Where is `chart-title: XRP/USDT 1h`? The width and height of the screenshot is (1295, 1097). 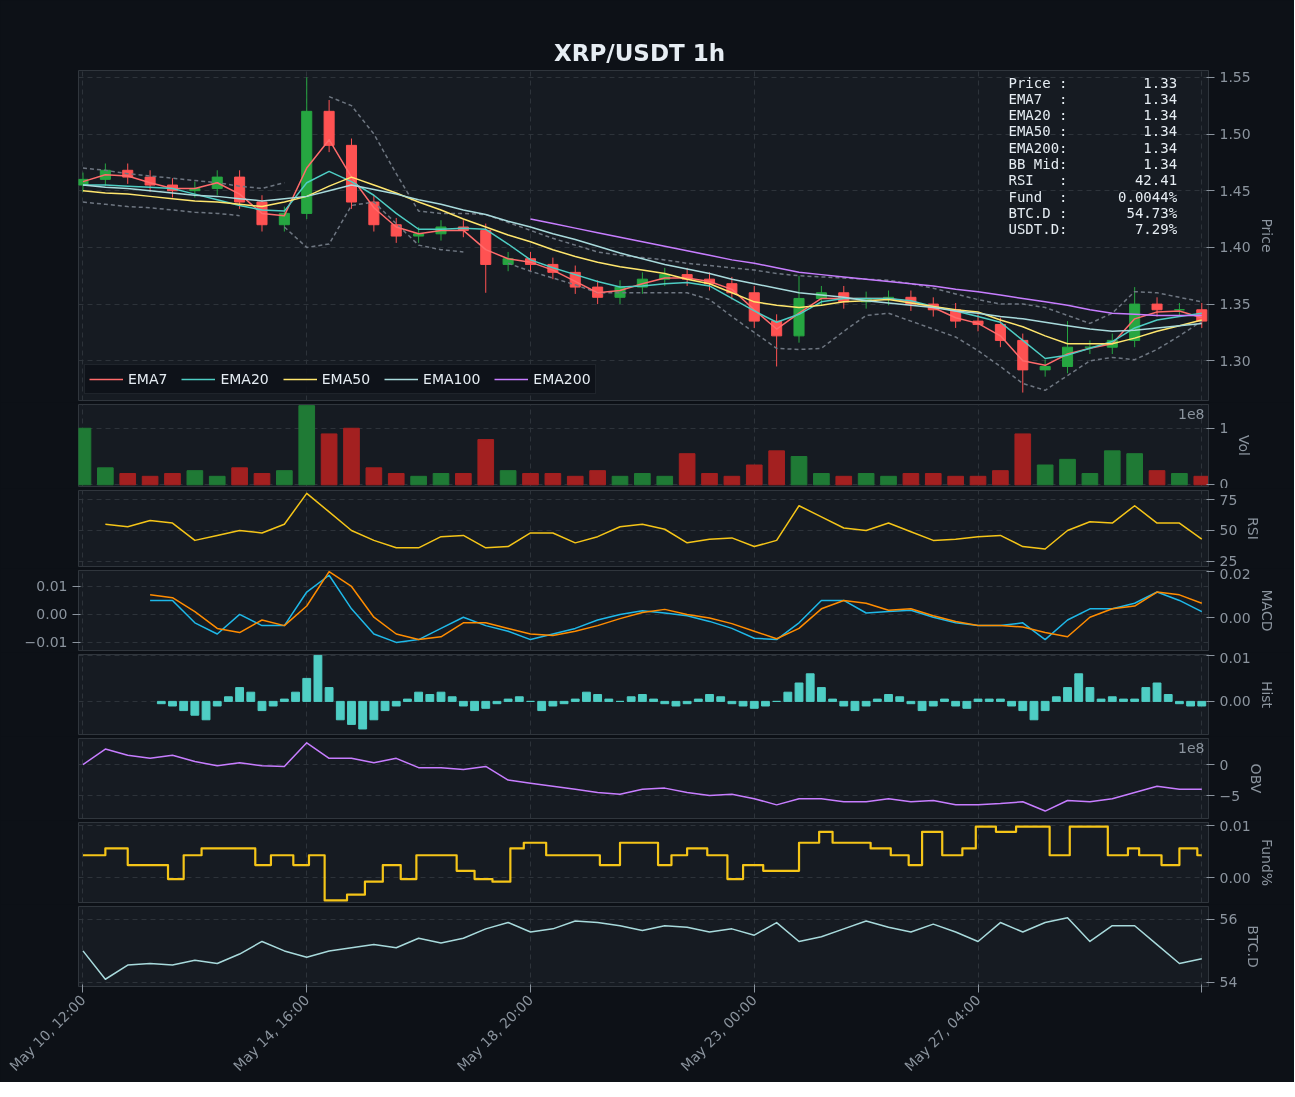
chart-title: XRP/USDT 1h is located at coordinates (639, 52).